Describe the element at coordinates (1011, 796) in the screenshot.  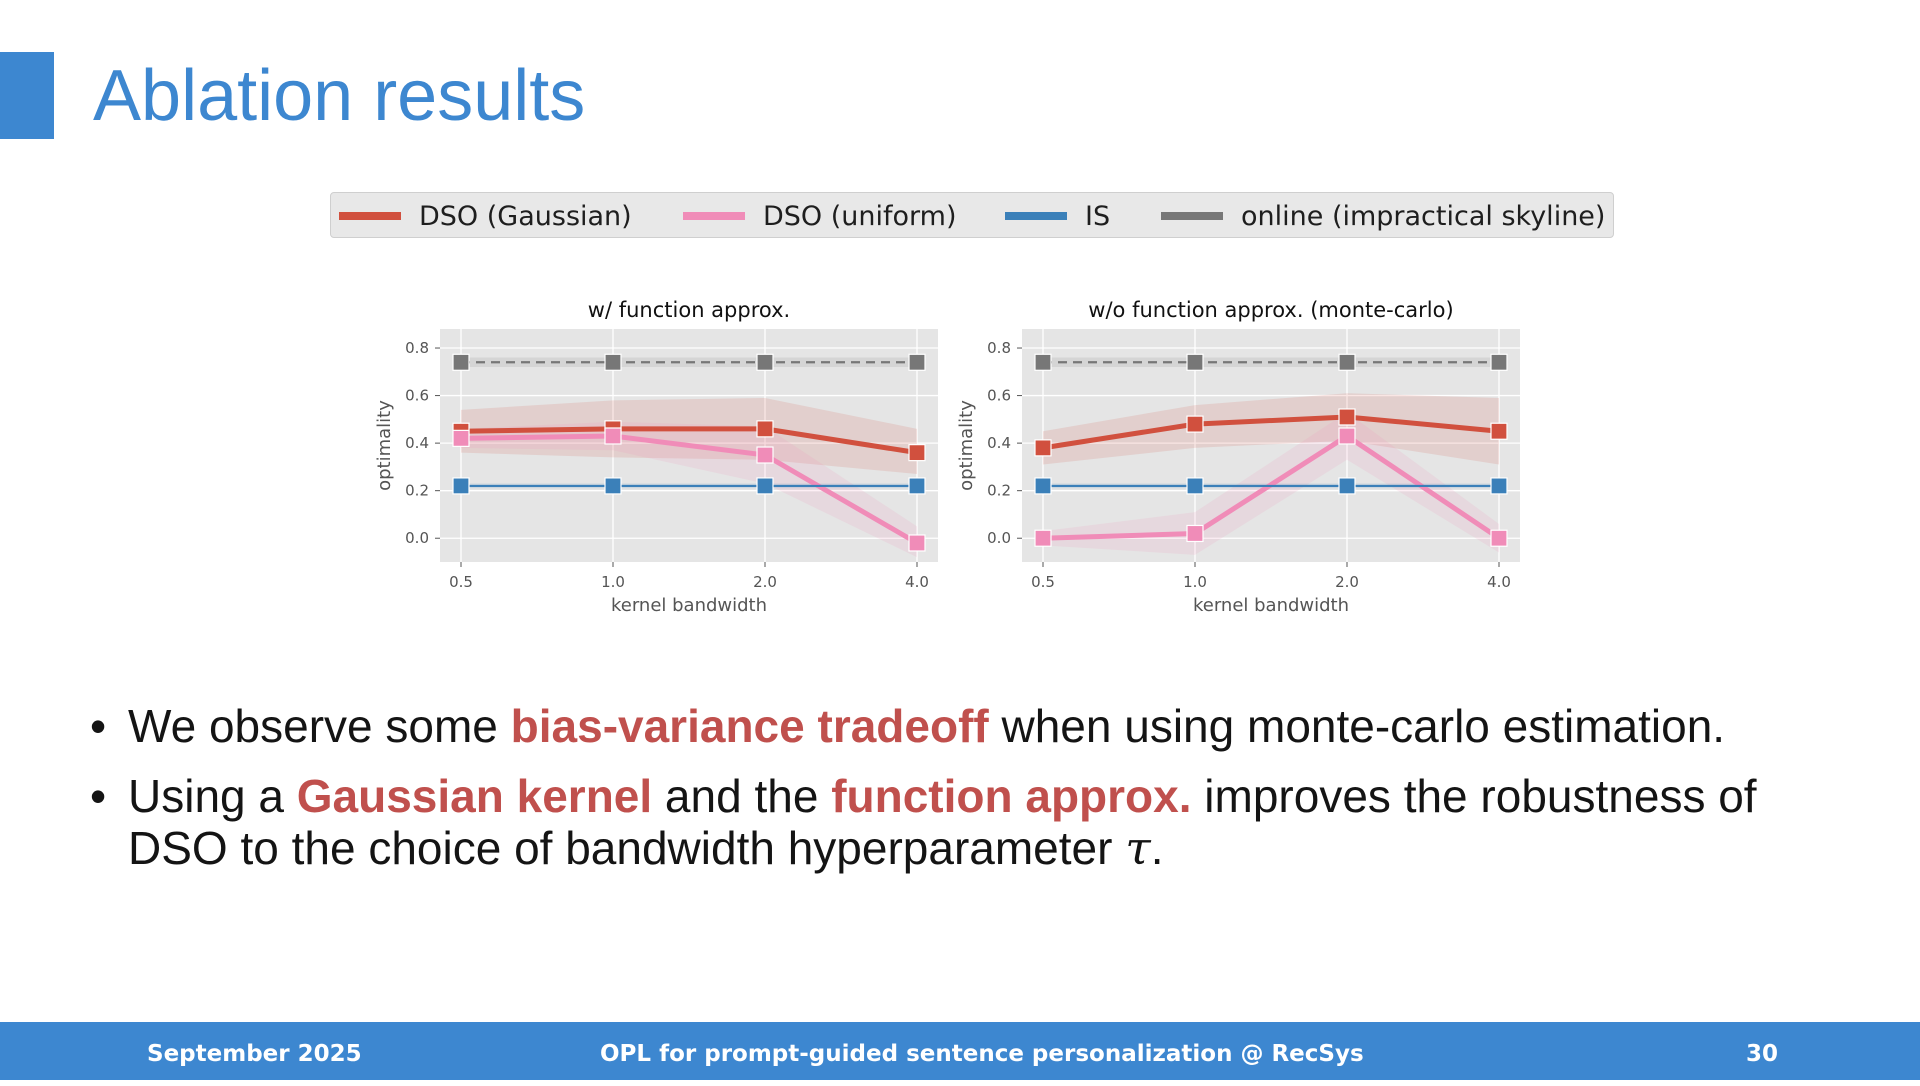
I see `highlight-text: function approx.` at that location.